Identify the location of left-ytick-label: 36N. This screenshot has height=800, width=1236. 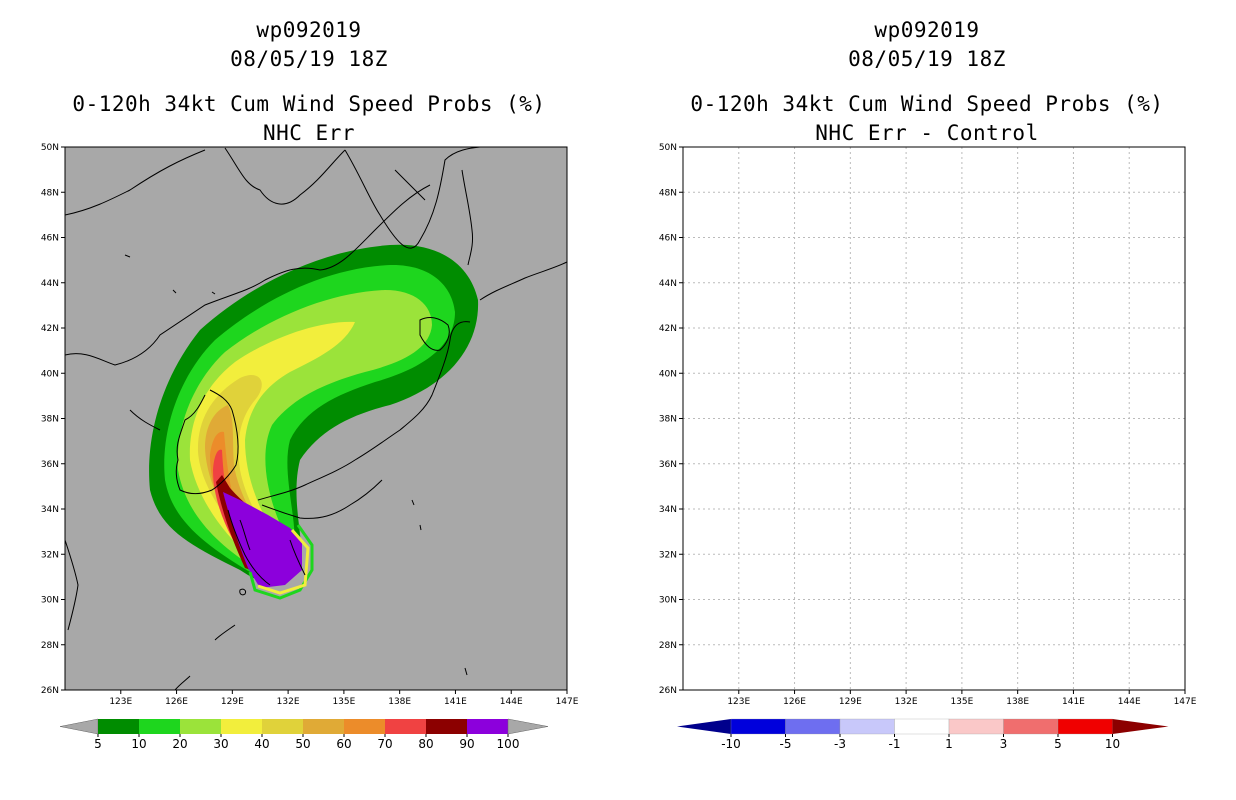
(50, 465).